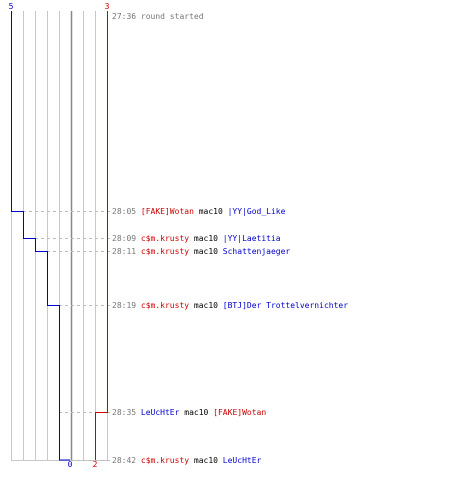  What do you see at coordinates (242, 460) in the screenshot?
I see `event-victim: LeUcHtEr` at bounding box center [242, 460].